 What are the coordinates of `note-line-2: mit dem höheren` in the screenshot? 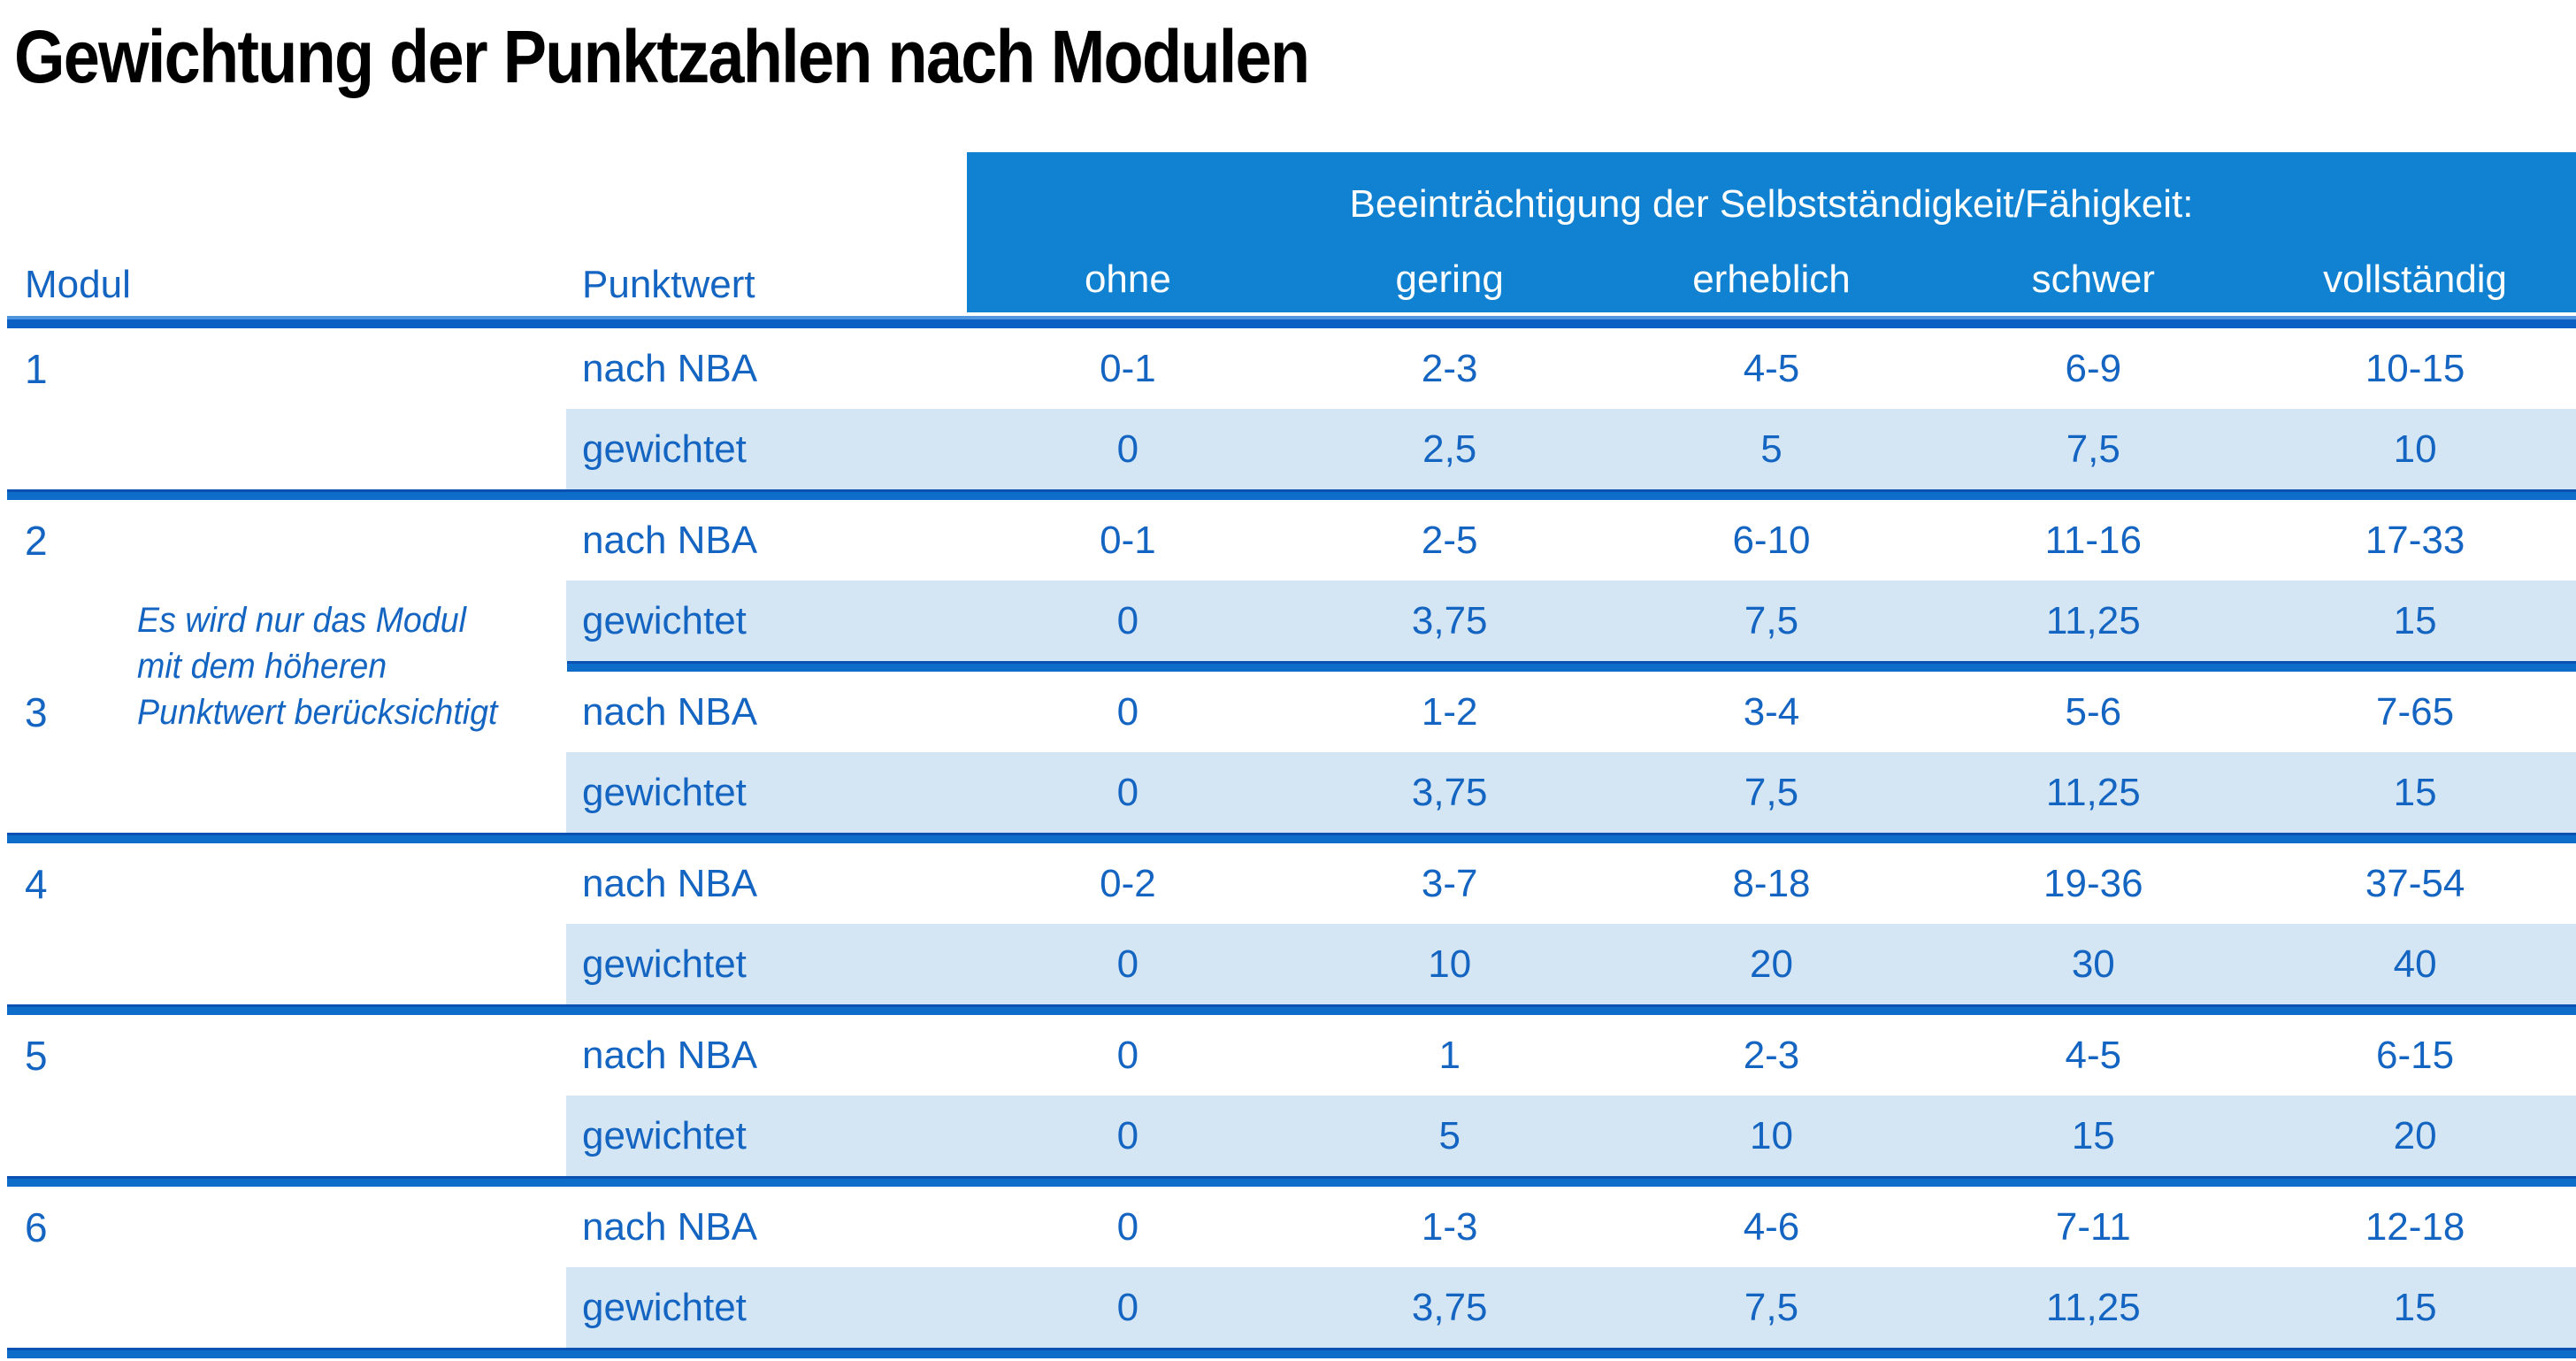 It's located at (262, 666).